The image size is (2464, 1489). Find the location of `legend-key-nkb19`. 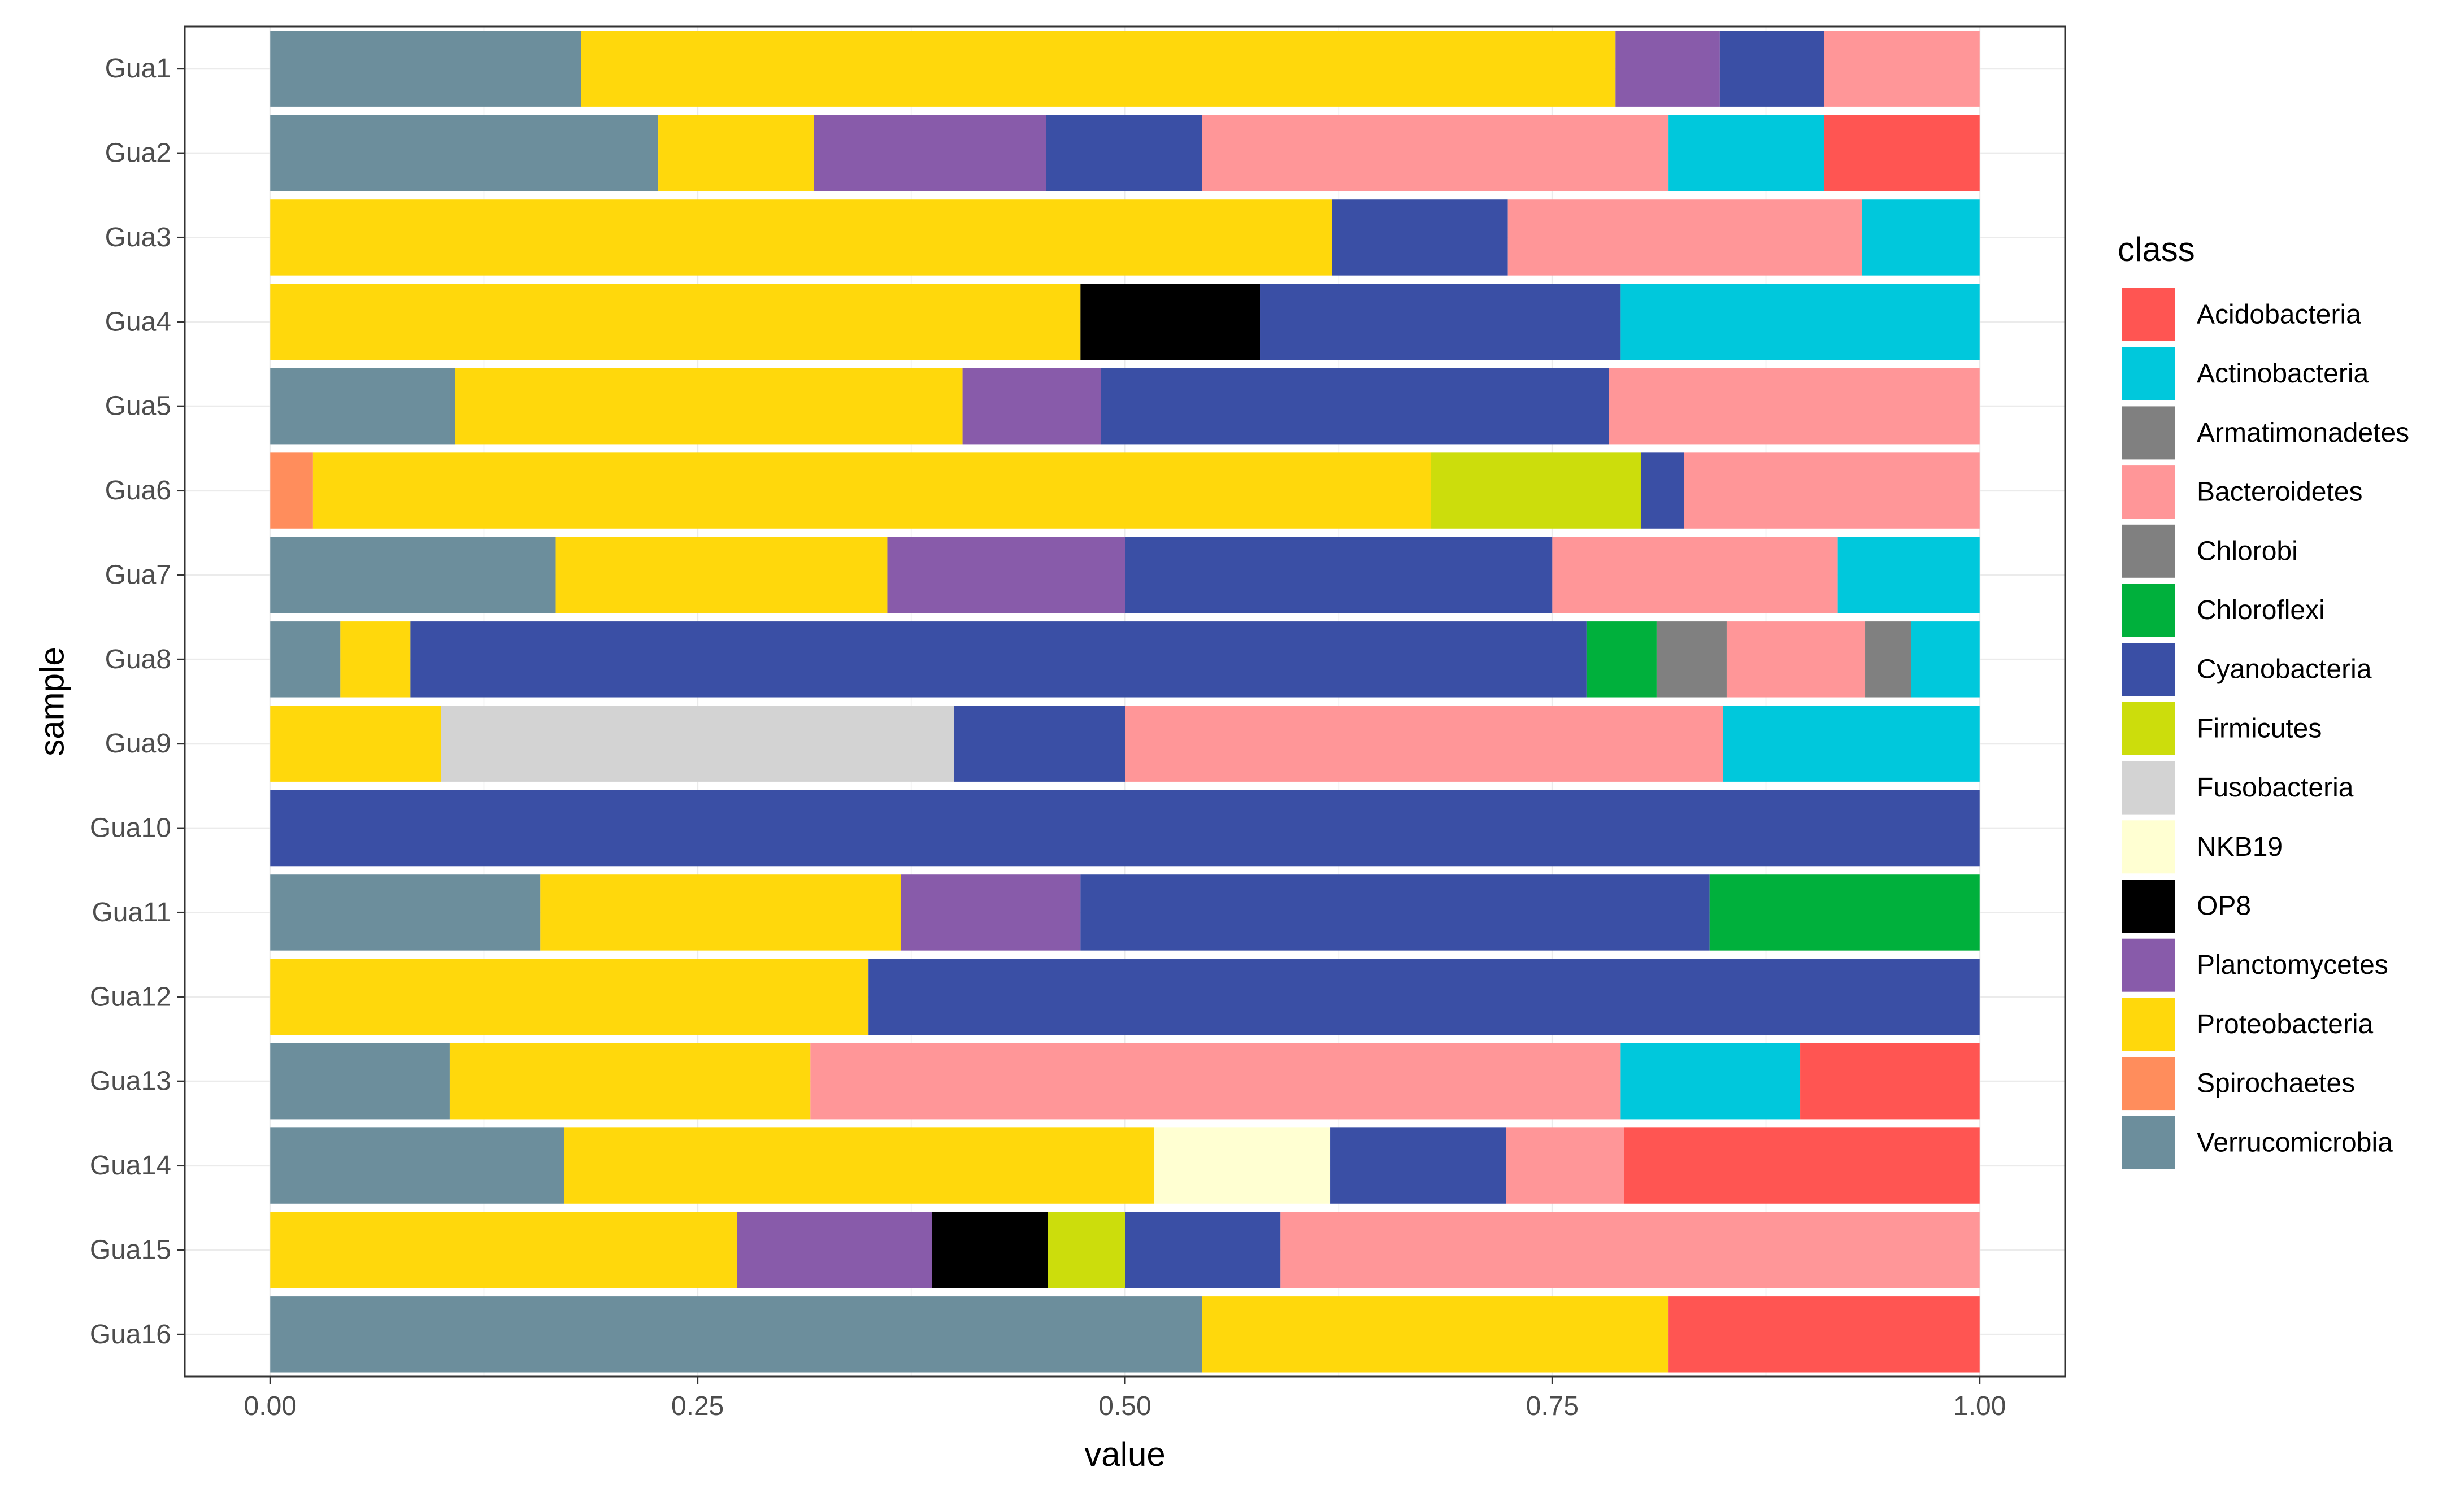

legend-key-nkb19 is located at coordinates (2148, 847).